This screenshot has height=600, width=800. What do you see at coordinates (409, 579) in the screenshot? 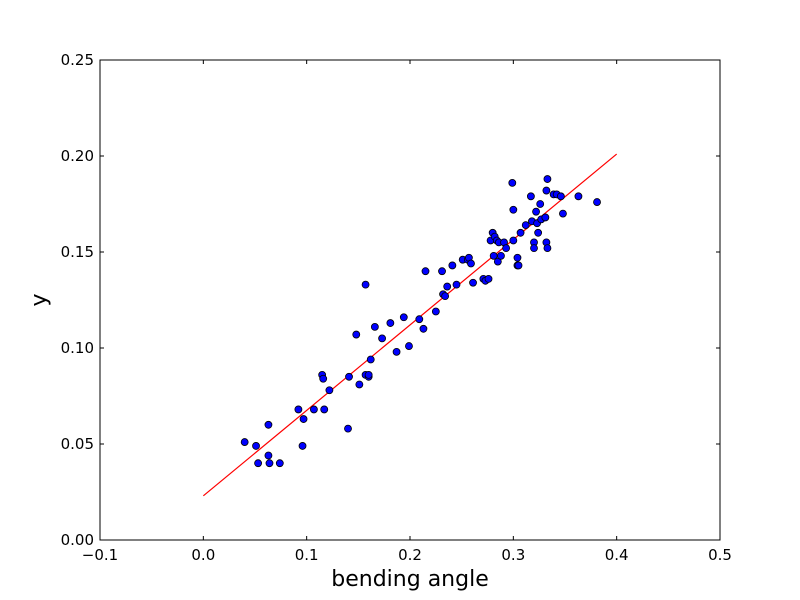
I see `x-axis-label: bending angle` at bounding box center [409, 579].